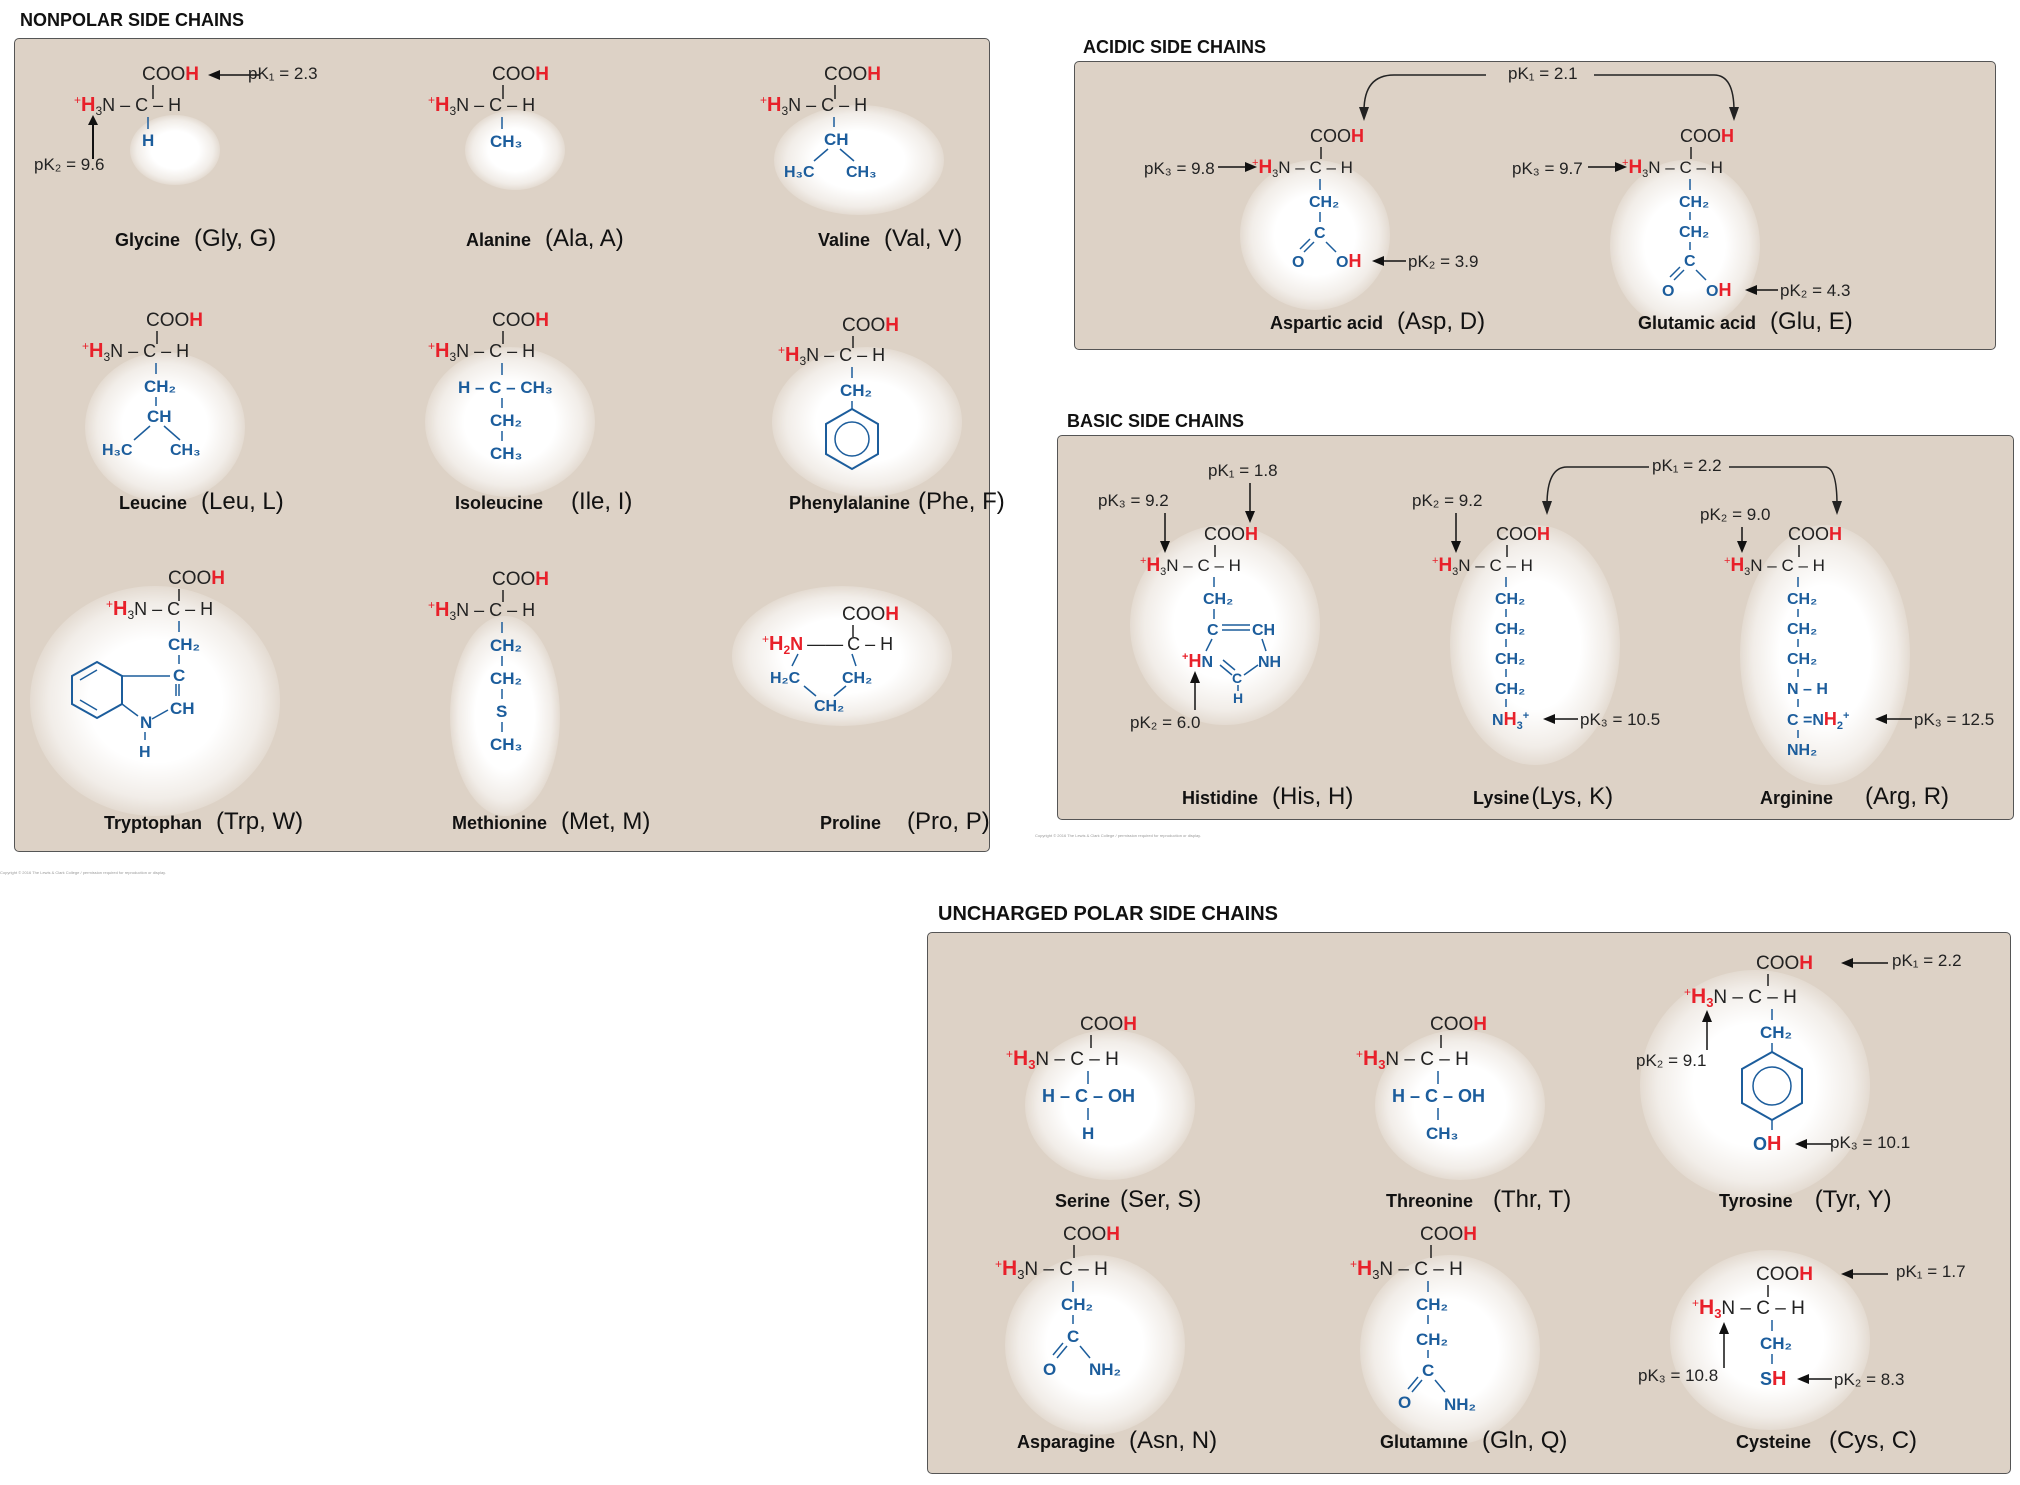  I want to click on glycine-pk1: pK₁ = 2.3, so click(283, 73).